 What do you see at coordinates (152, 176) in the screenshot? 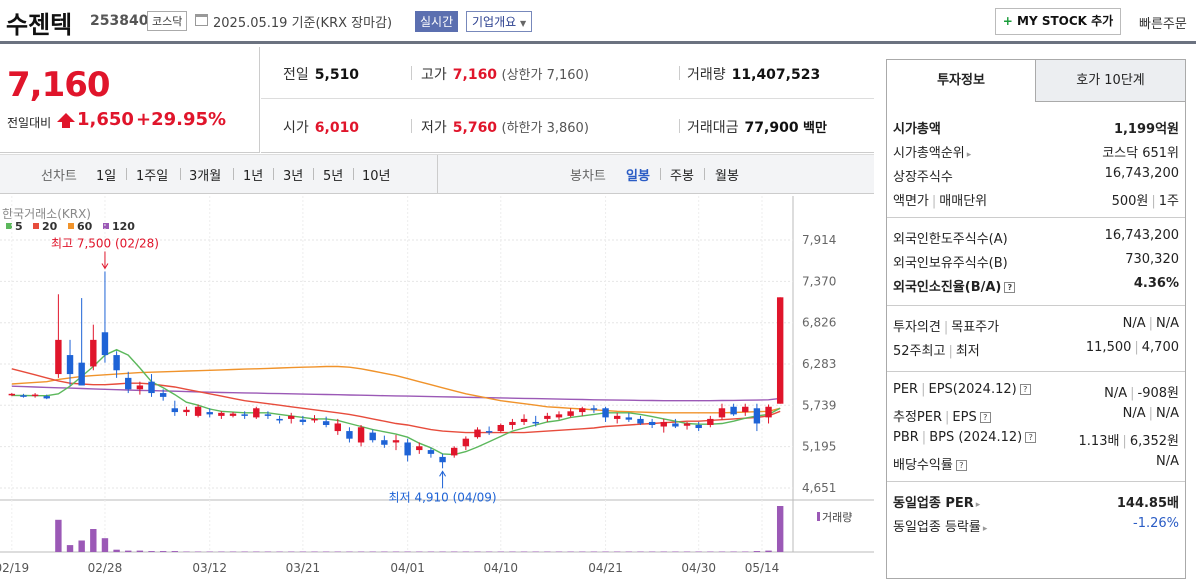
I see `period-1w: 1주일` at bounding box center [152, 176].